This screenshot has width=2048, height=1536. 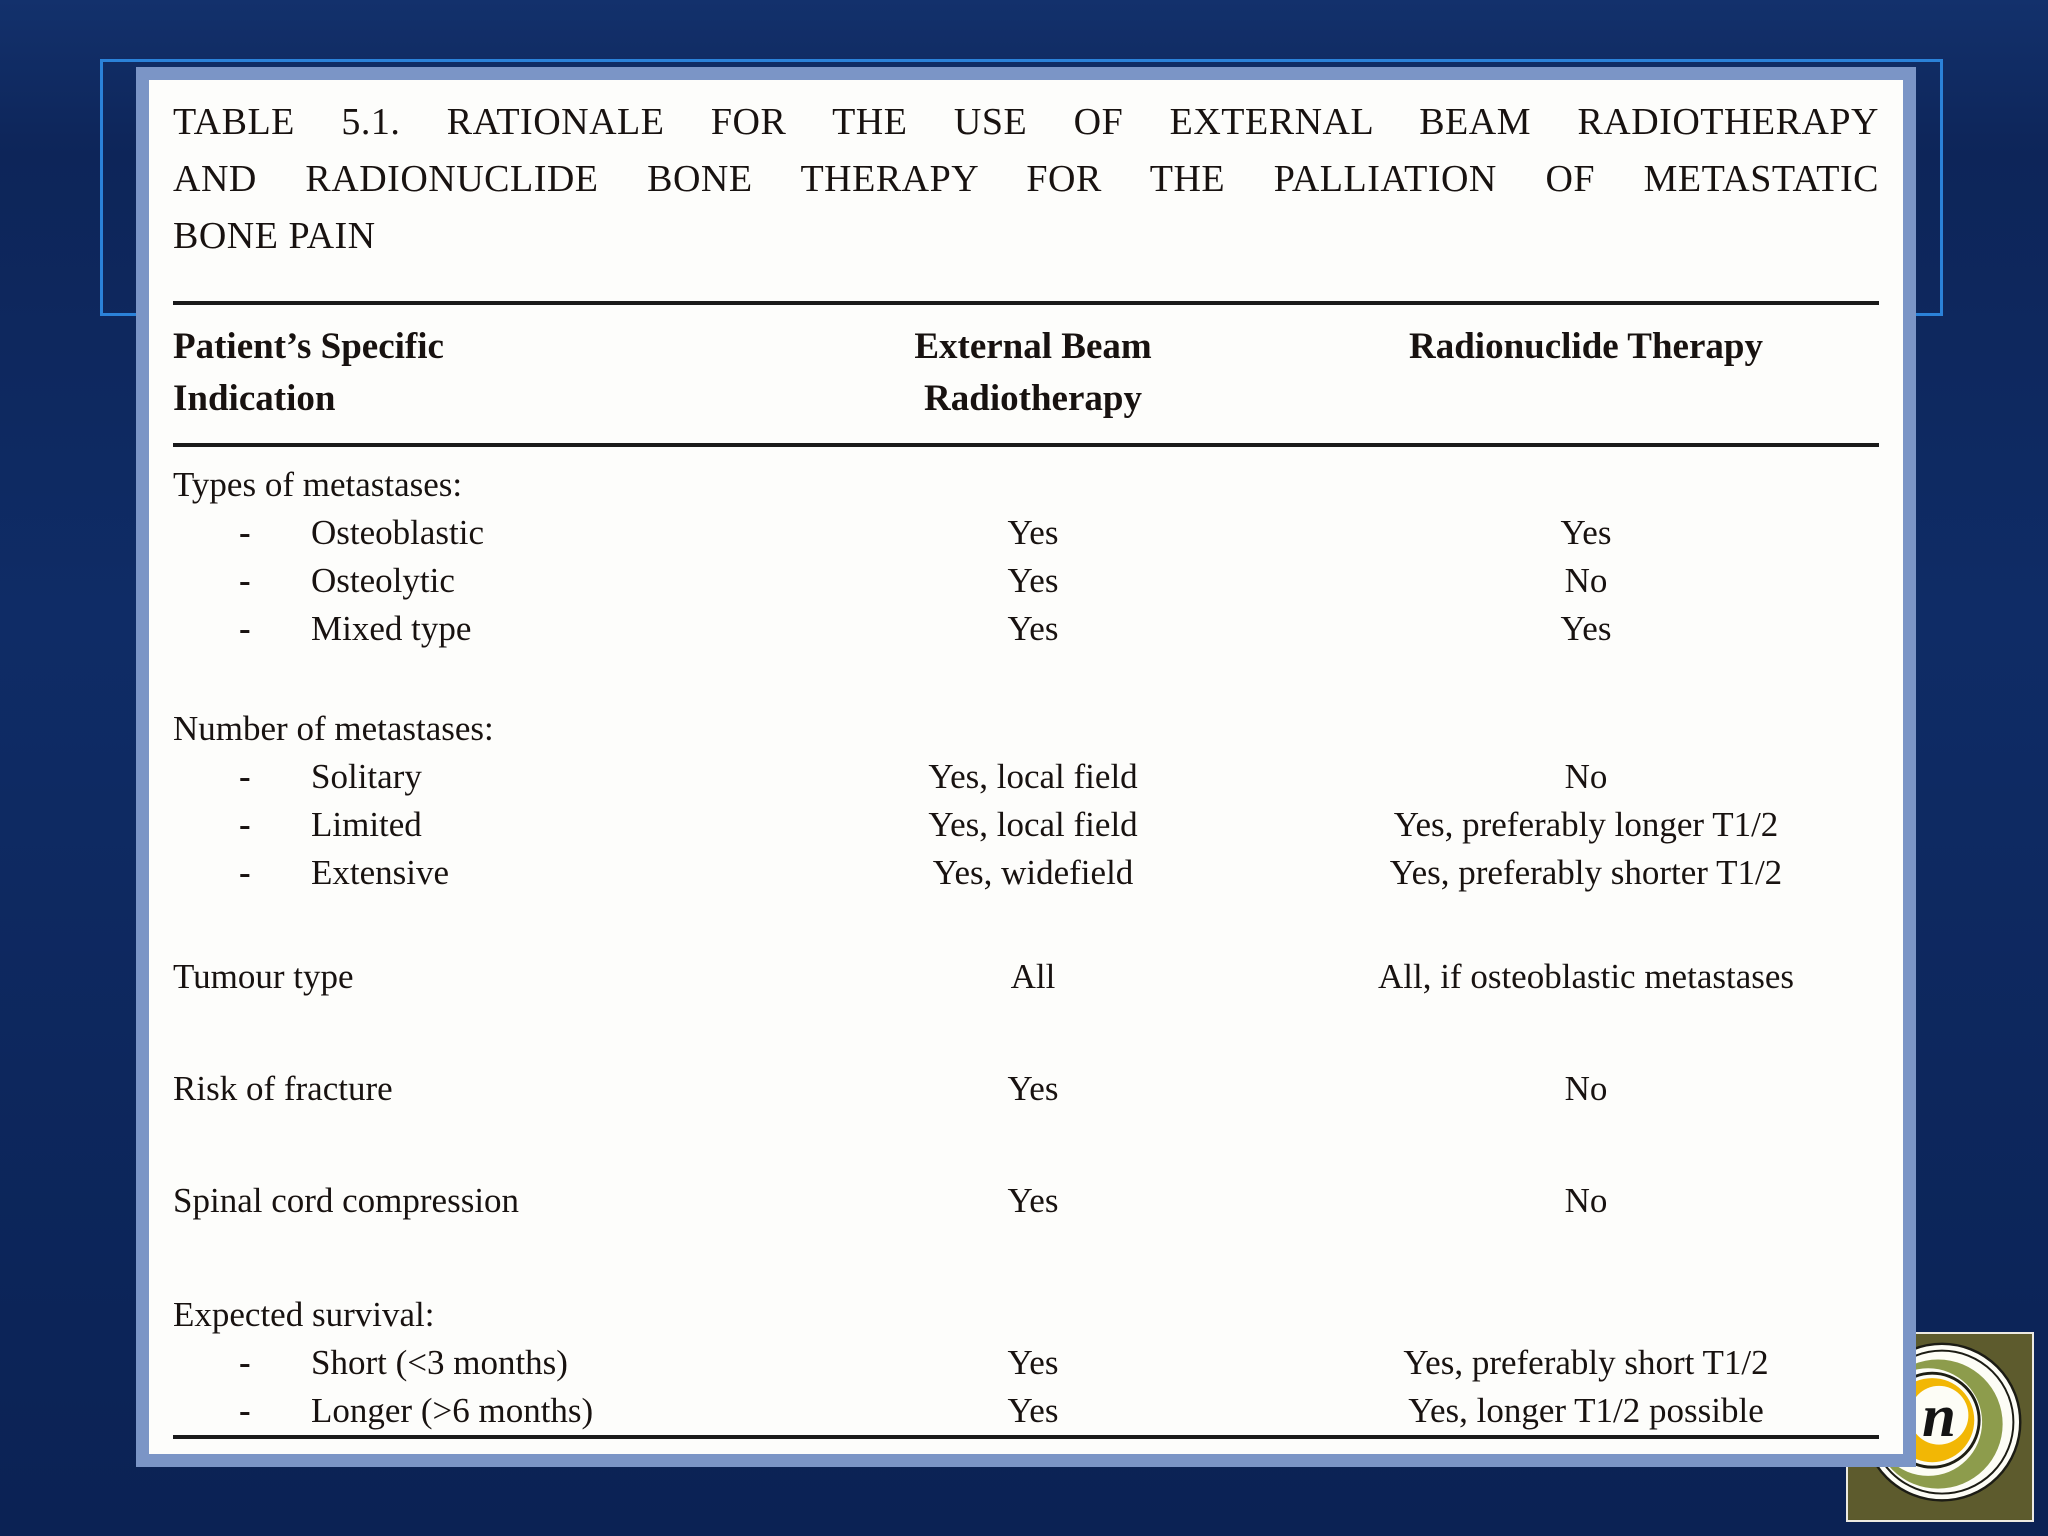 I want to click on row-label: Osteoblastic, so click(x=398, y=532).